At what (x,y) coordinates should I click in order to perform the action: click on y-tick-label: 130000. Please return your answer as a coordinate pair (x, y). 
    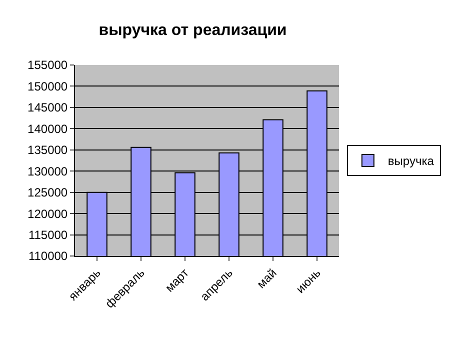
    Looking at the image, I should click on (48, 171).